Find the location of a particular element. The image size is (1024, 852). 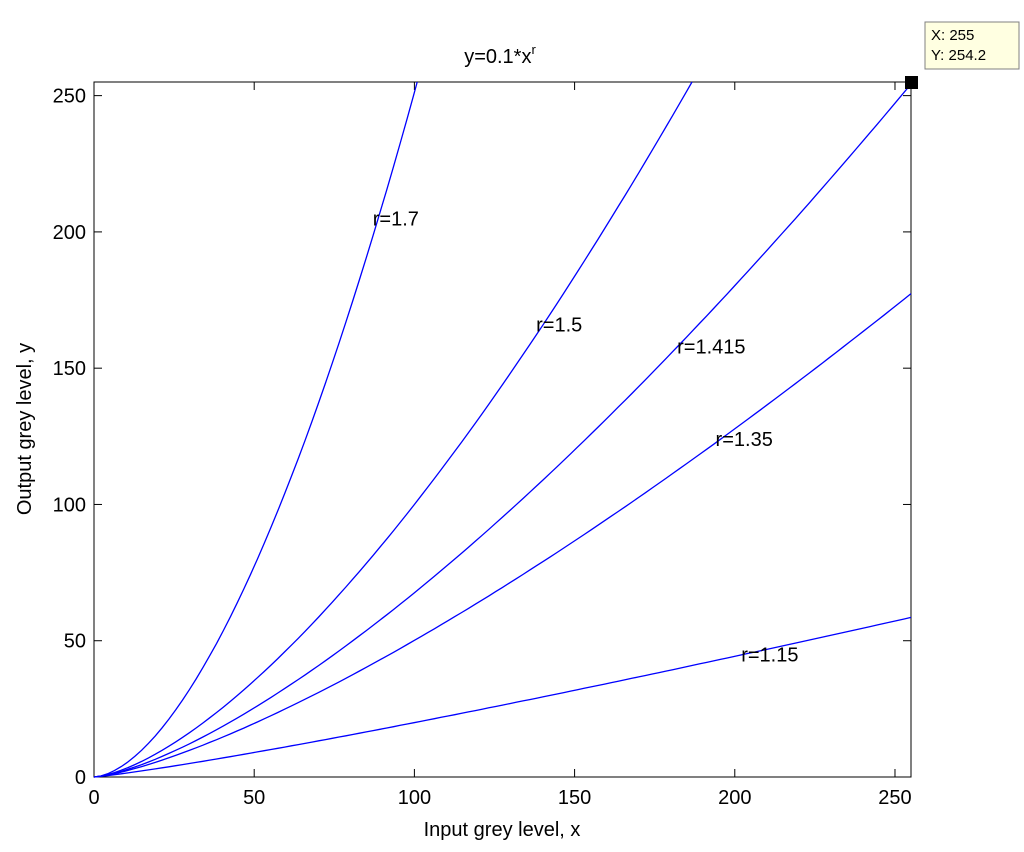

y-tick-label: 50 is located at coordinates (75, 642).